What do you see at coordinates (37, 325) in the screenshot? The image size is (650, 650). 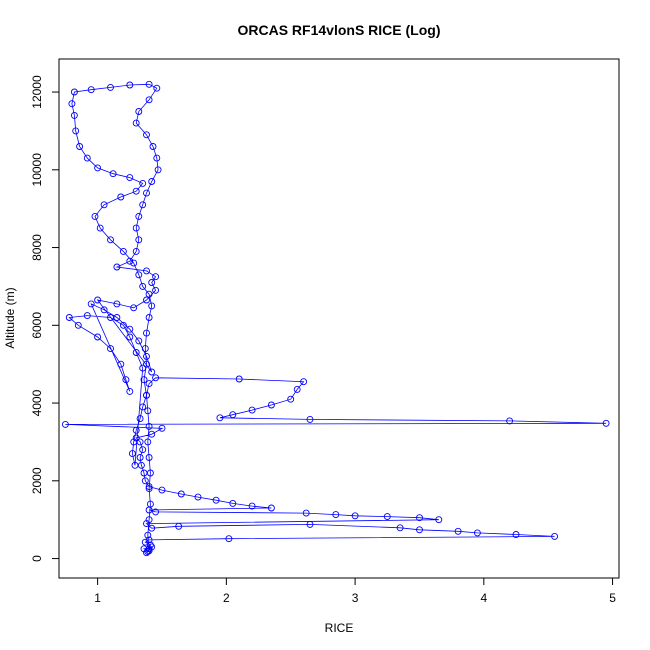 I see `y-tick-label: 6000` at bounding box center [37, 325].